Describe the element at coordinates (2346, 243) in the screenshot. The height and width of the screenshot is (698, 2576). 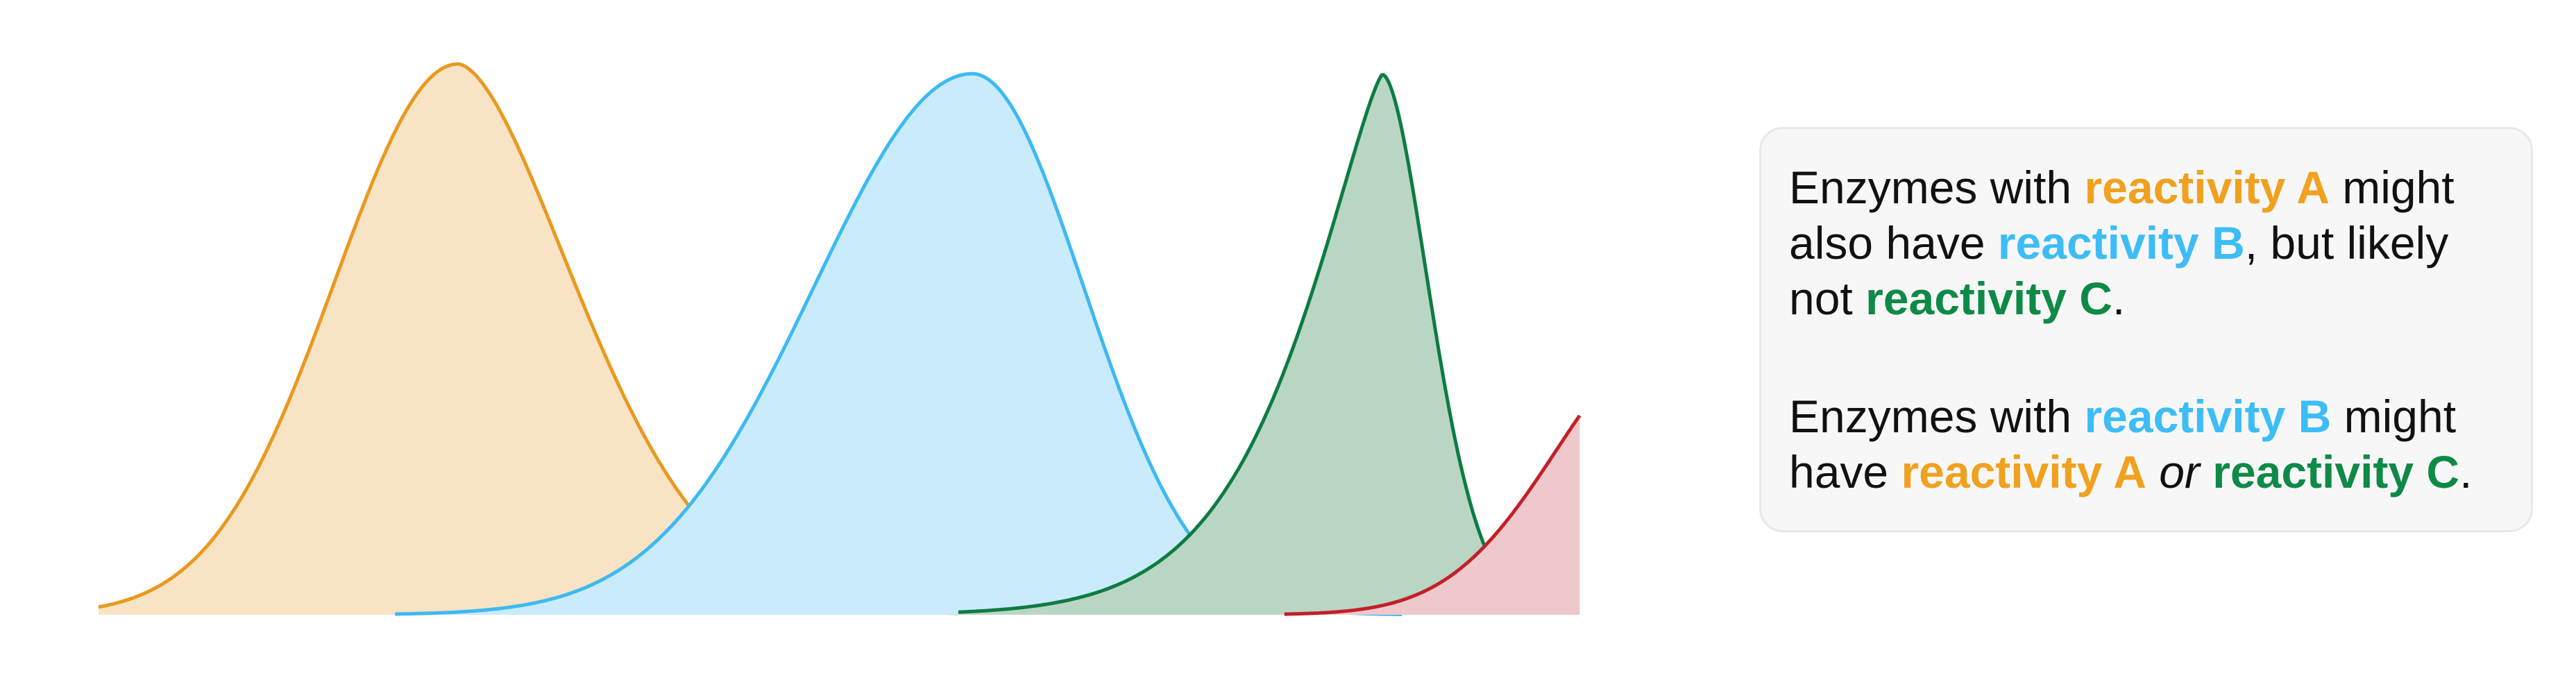
I see `text-segment: , but likely` at that location.